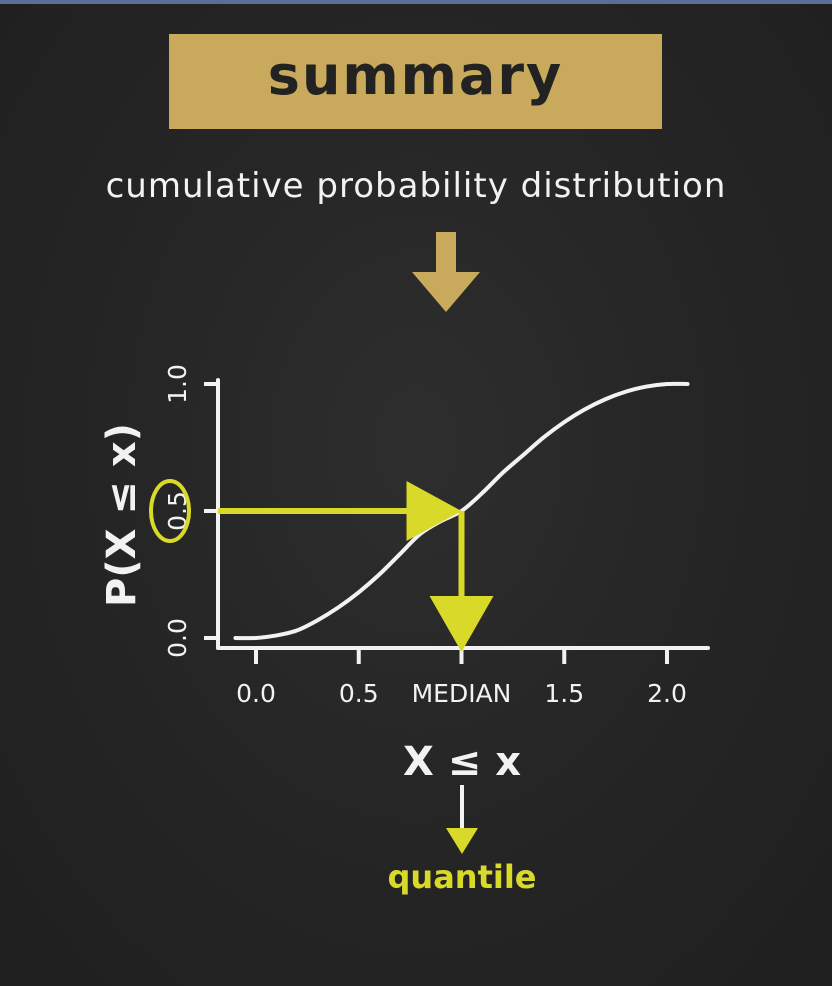 Image resolution: width=832 pixels, height=986 pixels. What do you see at coordinates (434, 511) in the screenshot?
I see `probability-arrow-head` at bounding box center [434, 511].